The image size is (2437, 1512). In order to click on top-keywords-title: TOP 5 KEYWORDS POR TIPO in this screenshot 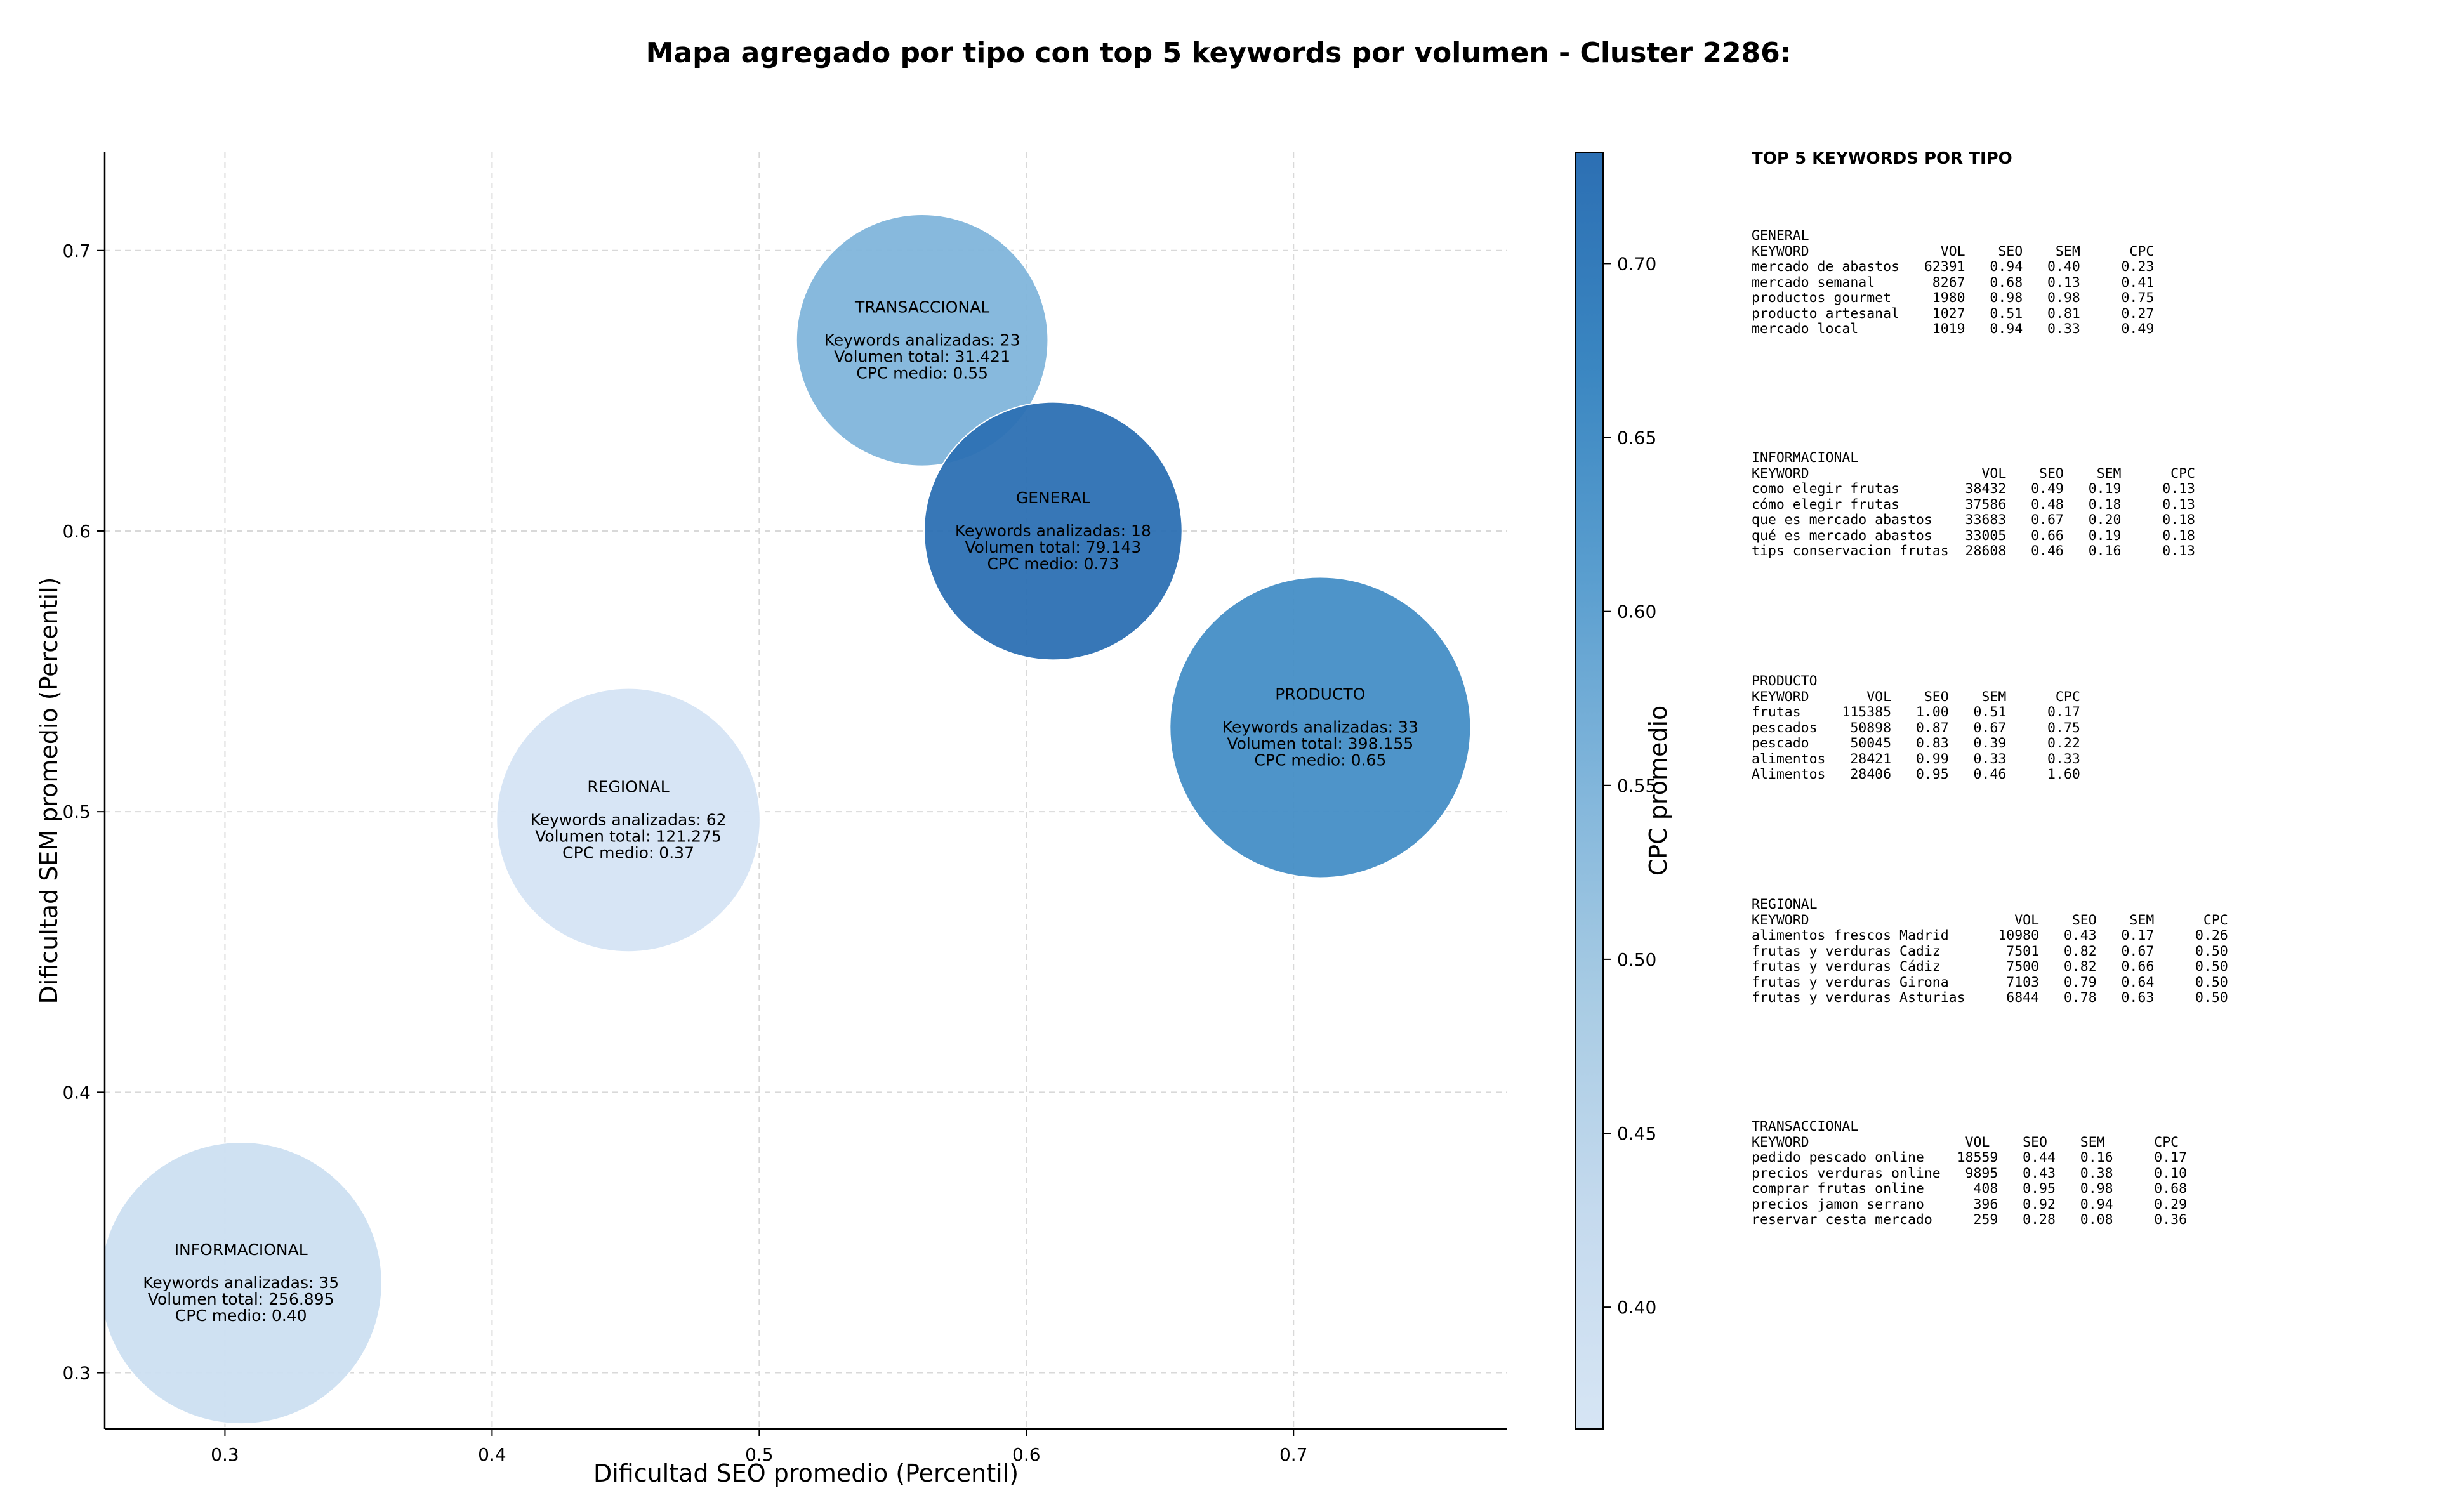, I will do `click(1882, 159)`.